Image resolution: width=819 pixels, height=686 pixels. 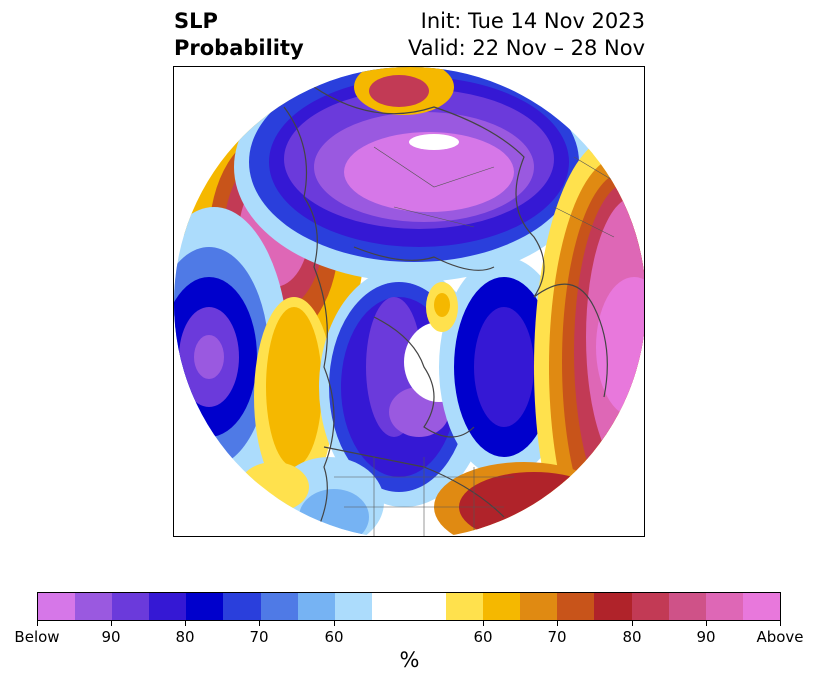 I want to click on colorbar-tick-label: Below, so click(x=37, y=637).